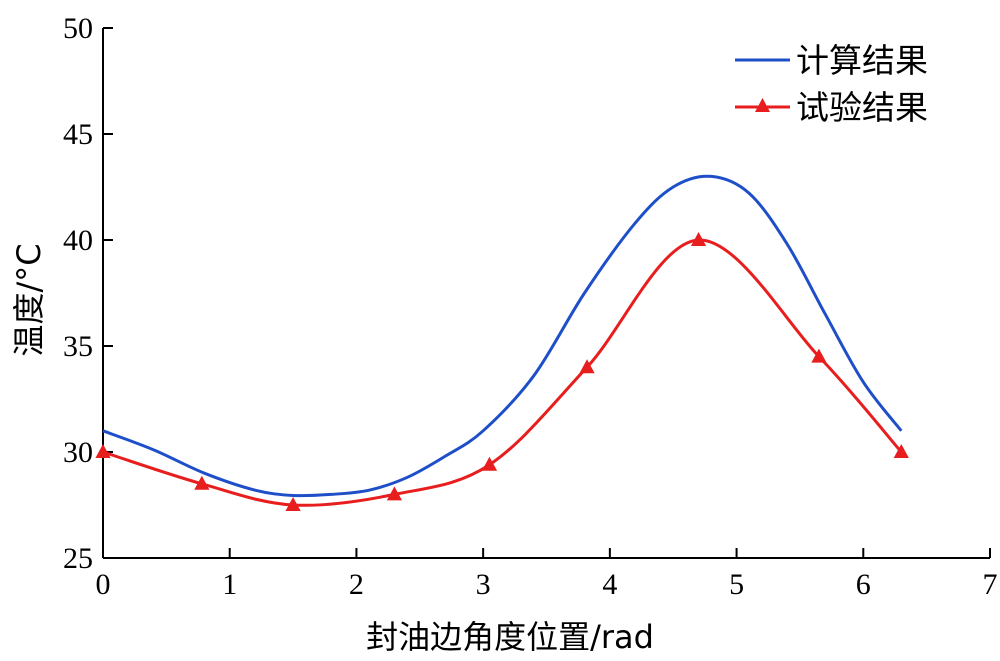  Describe the element at coordinates (356, 584) in the screenshot. I see `x-tick-label: 2` at that location.